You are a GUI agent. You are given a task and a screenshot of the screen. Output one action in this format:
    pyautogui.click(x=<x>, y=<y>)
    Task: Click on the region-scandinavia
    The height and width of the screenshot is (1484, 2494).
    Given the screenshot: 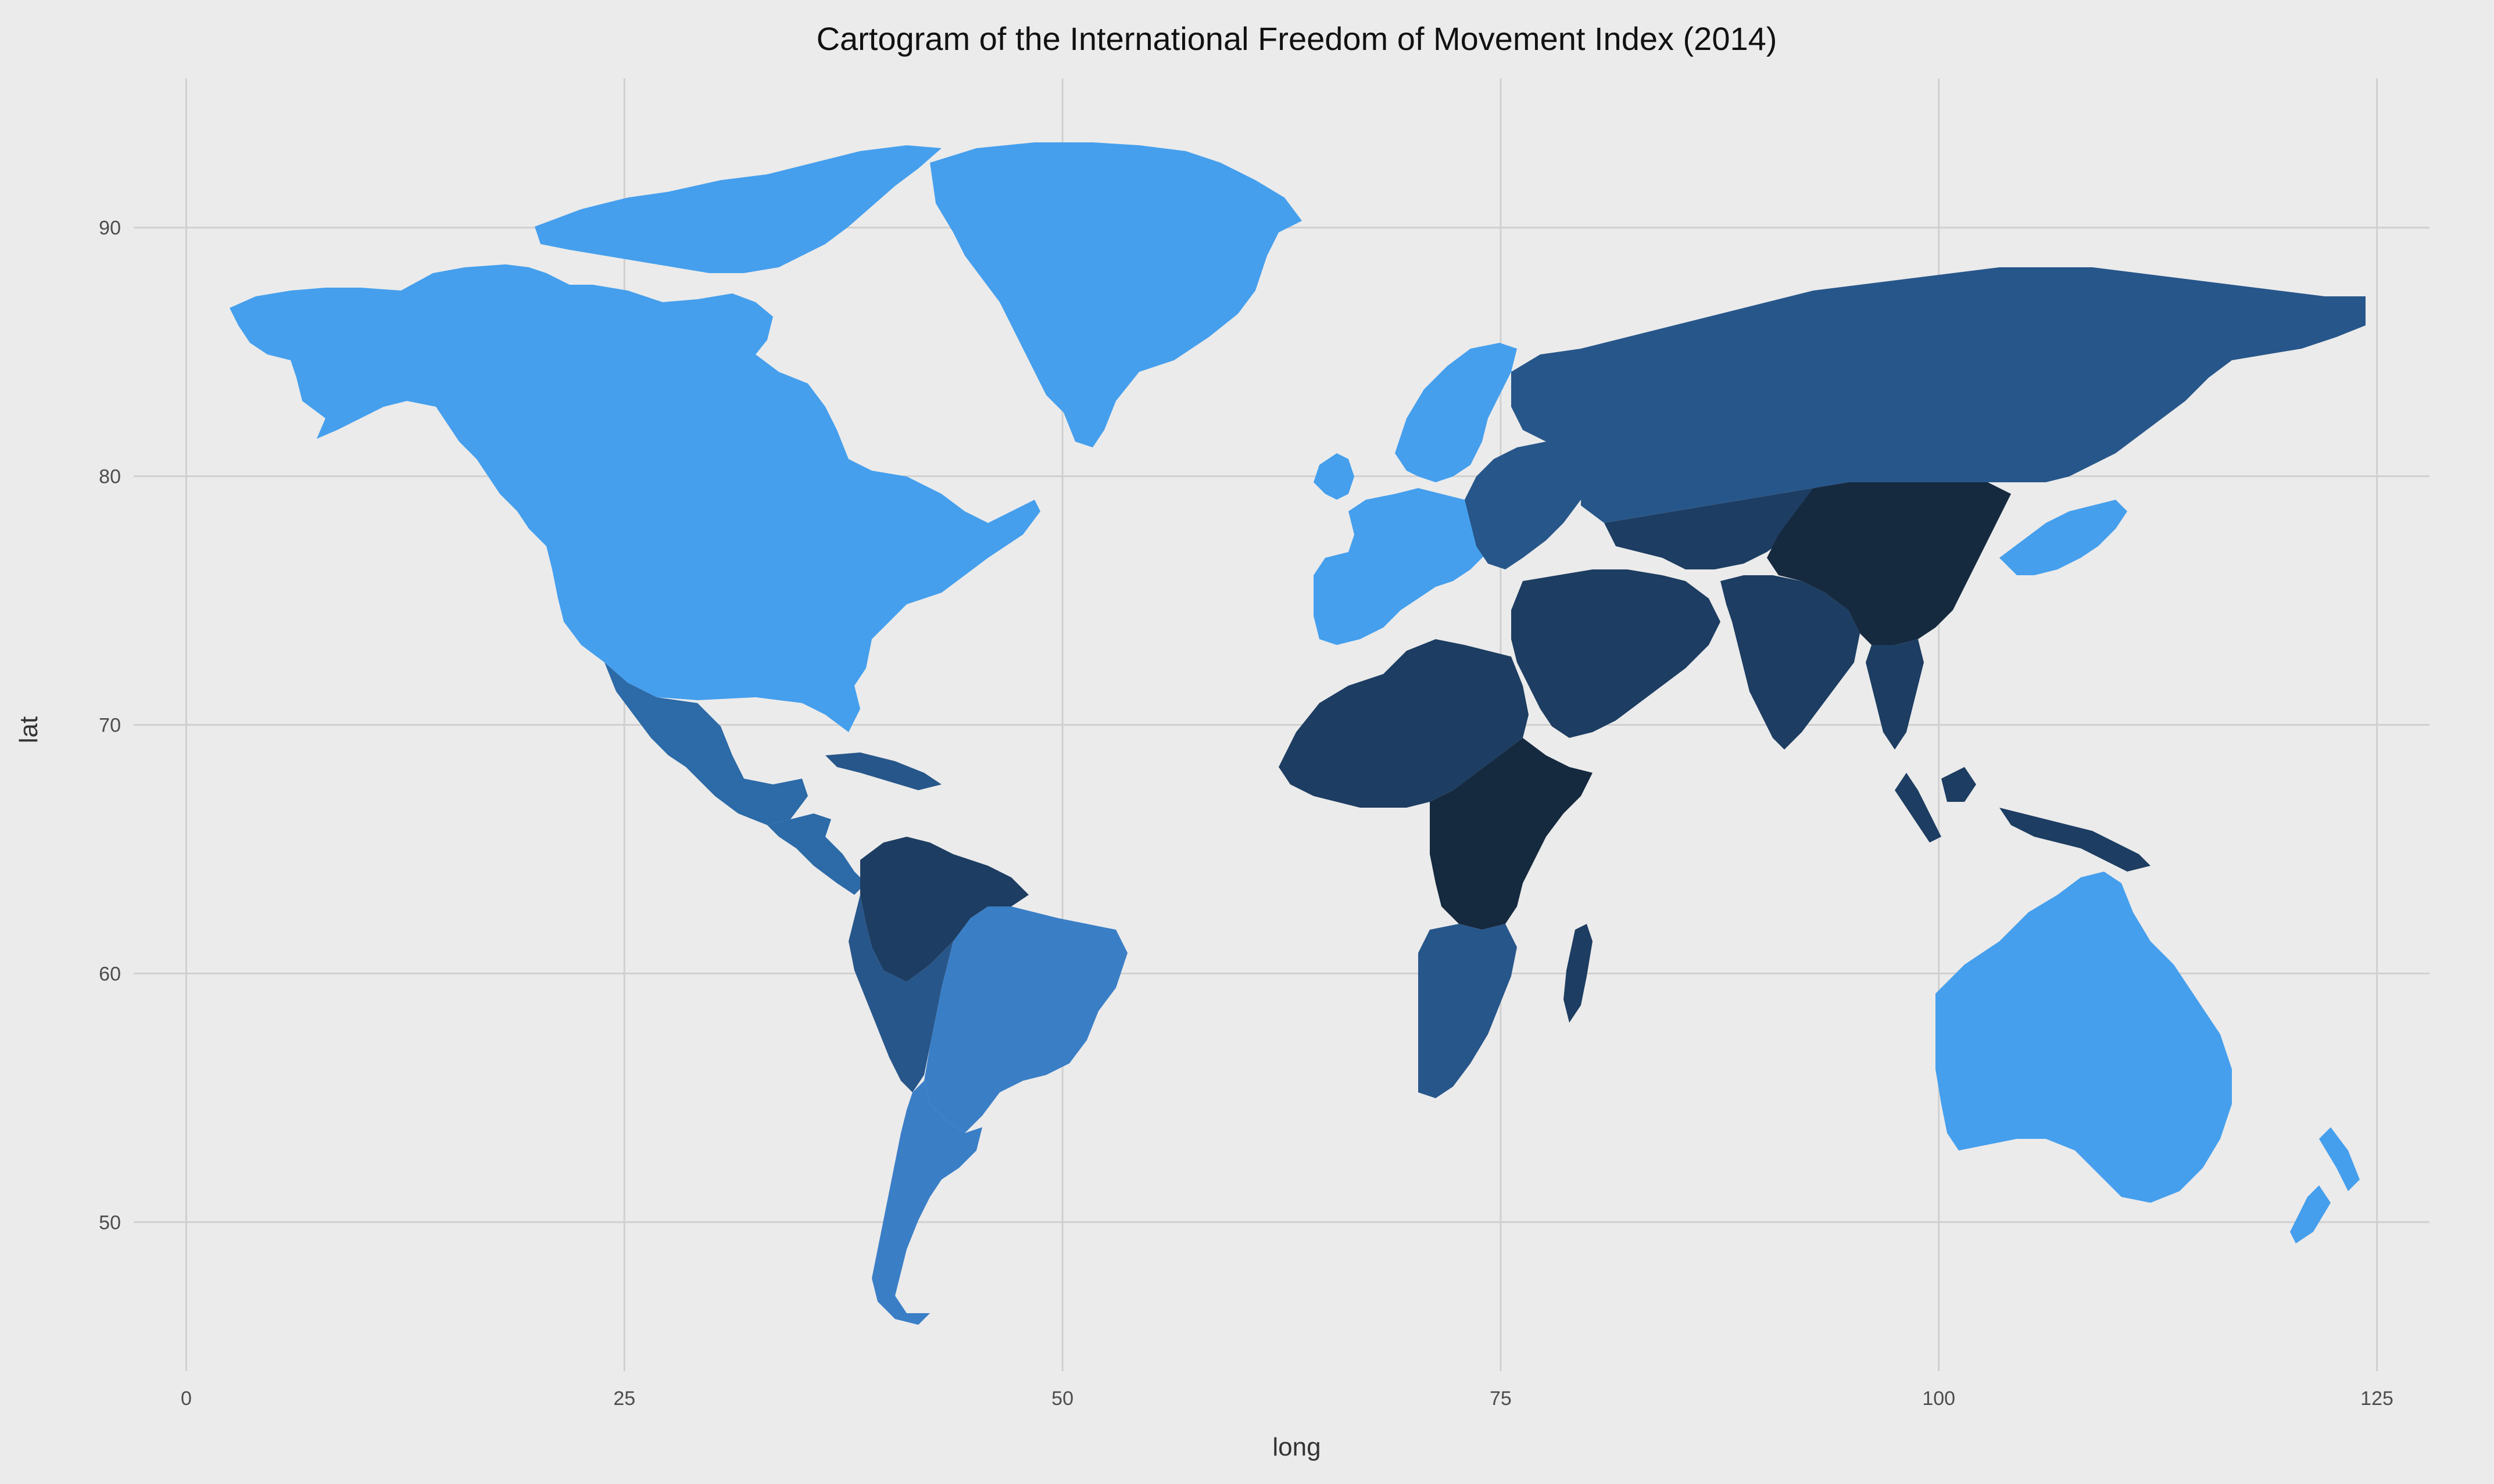 What is the action you would take?
    pyautogui.click(x=1456, y=412)
    